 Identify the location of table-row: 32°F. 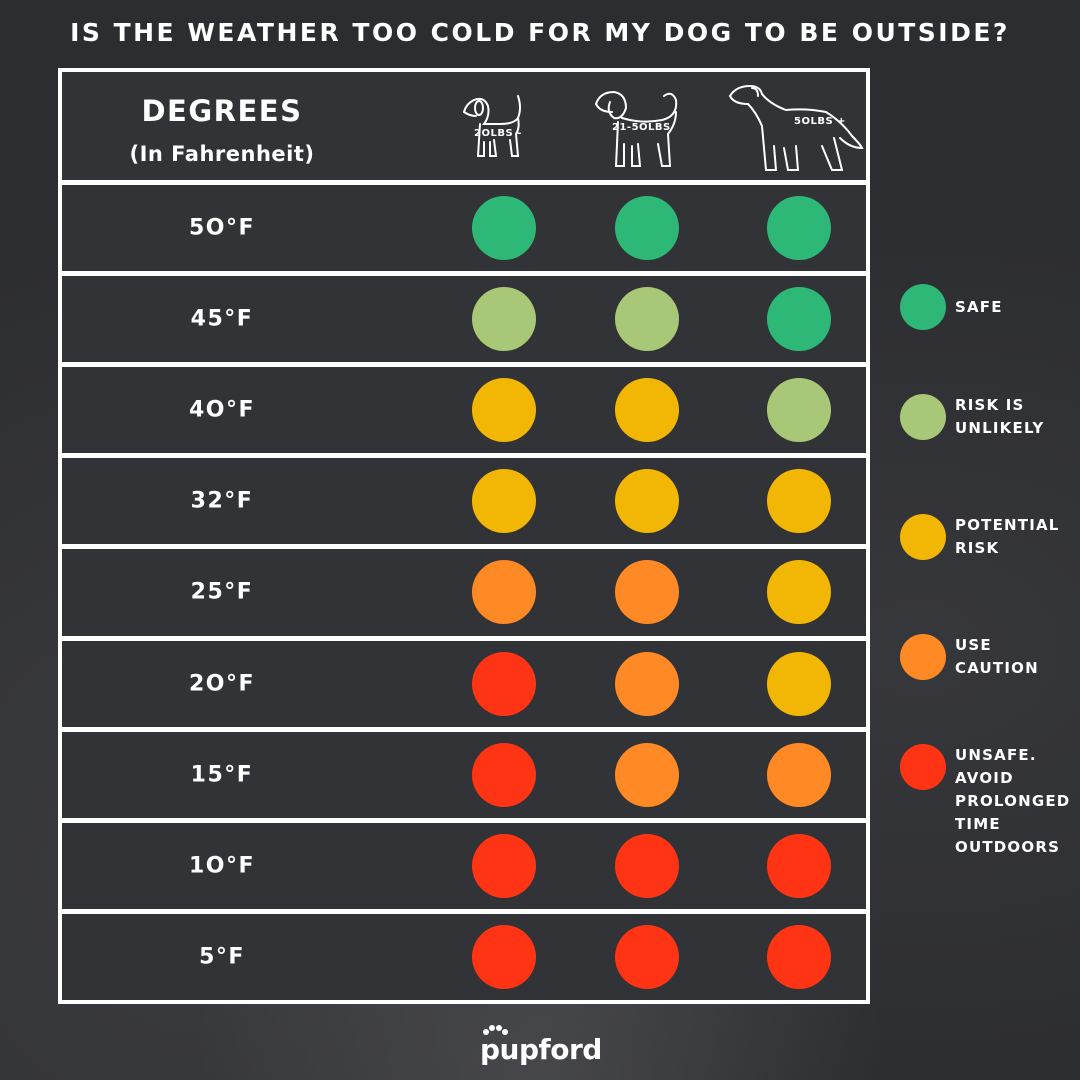
(464, 501).